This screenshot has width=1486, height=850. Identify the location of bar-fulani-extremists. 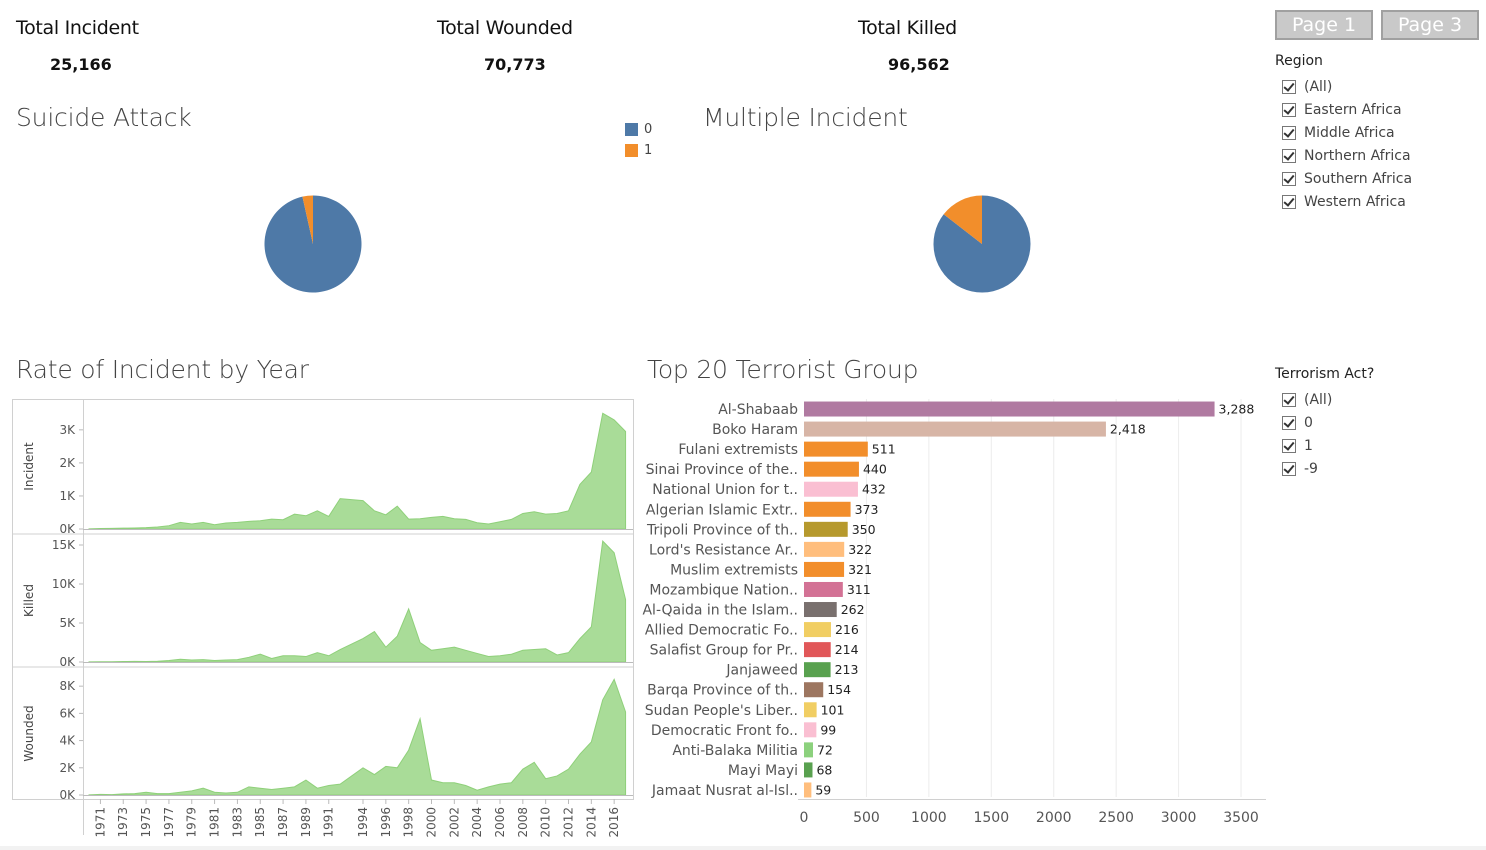
(836, 449).